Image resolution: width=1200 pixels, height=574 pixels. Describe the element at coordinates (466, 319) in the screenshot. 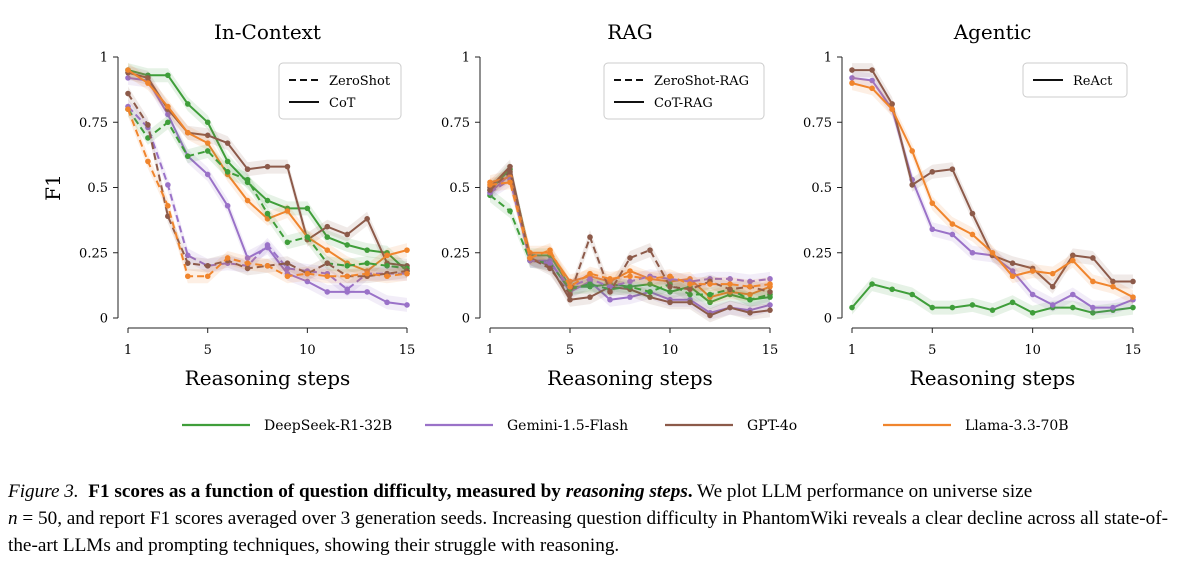

I see `y-tick-label: 0` at that location.